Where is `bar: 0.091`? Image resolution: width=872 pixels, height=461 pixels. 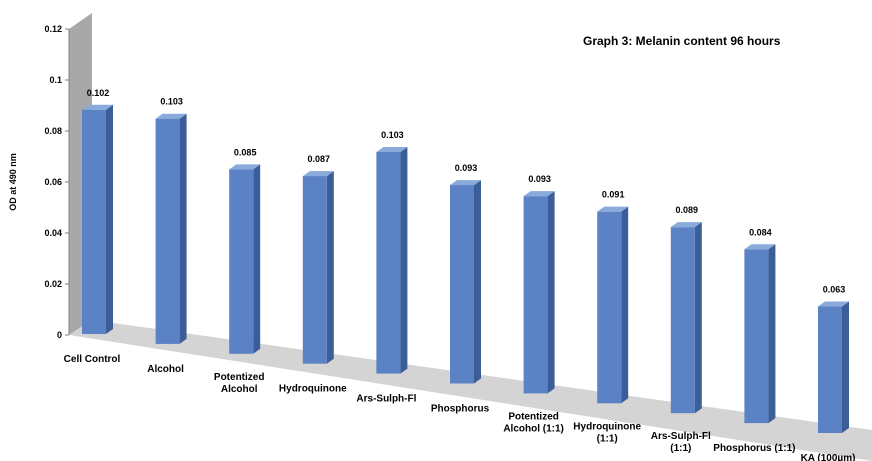
bar: 0.091 is located at coordinates (613, 297).